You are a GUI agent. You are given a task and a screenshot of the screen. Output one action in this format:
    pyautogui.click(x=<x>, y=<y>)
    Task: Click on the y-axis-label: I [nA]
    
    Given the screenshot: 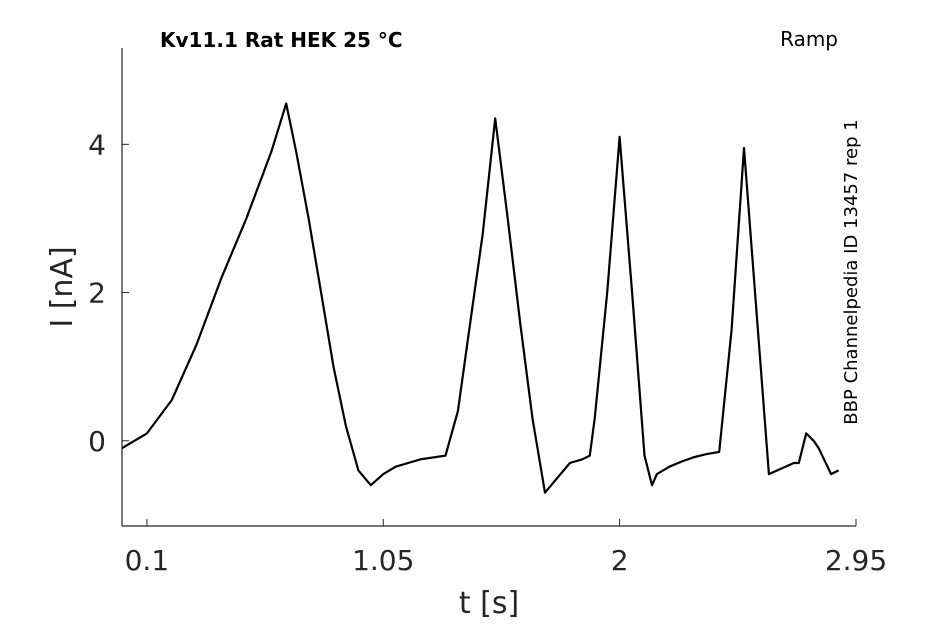 What is the action you would take?
    pyautogui.click(x=62, y=286)
    